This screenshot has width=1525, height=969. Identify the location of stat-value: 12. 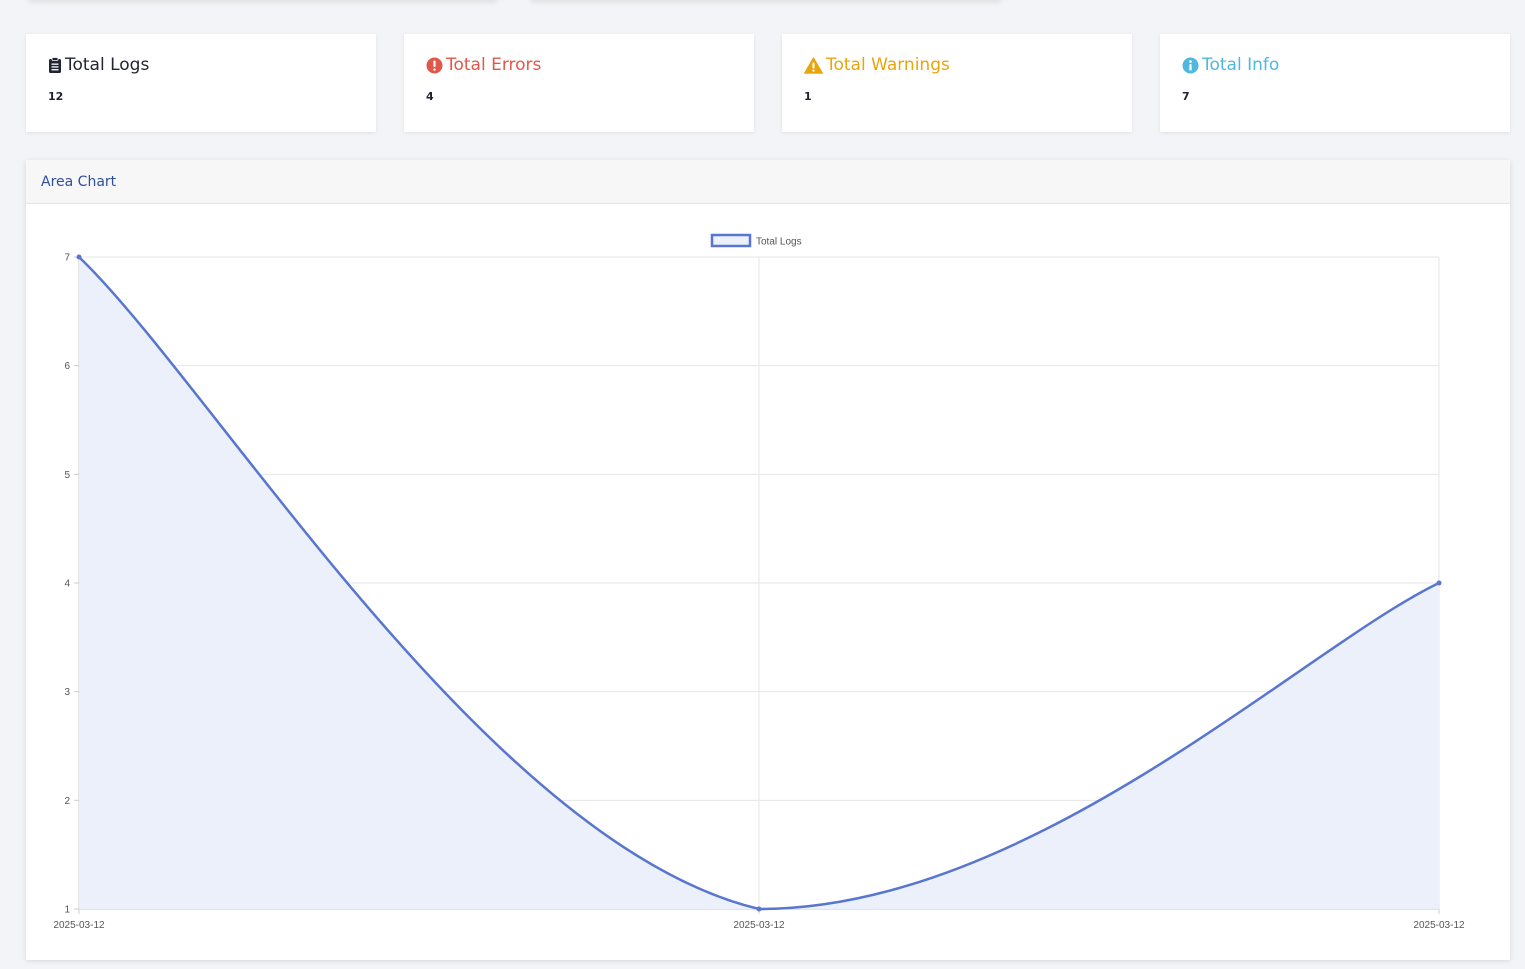
(56, 96).